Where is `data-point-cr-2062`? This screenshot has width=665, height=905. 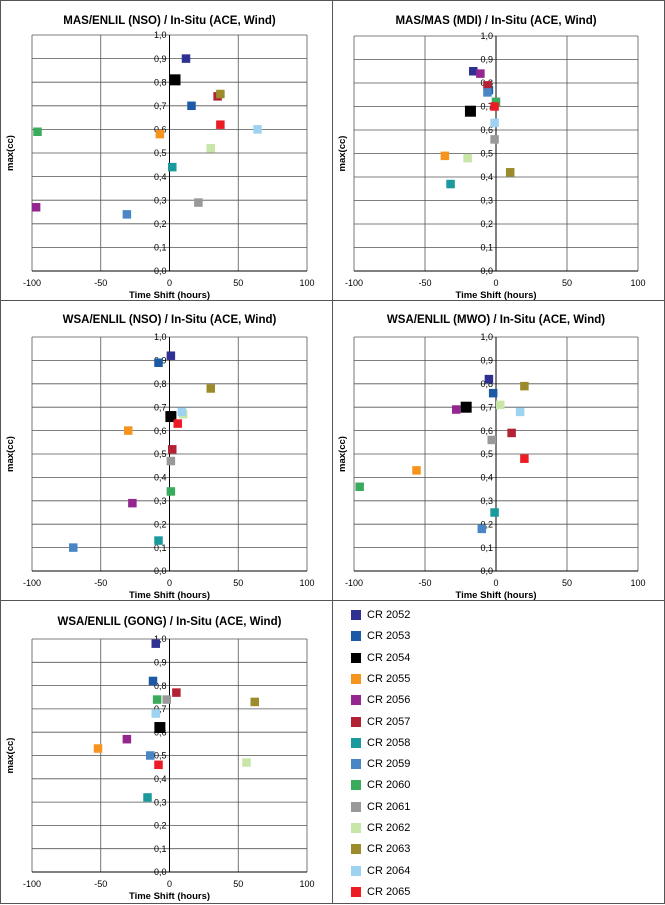
data-point-cr-2062 is located at coordinates (210, 148).